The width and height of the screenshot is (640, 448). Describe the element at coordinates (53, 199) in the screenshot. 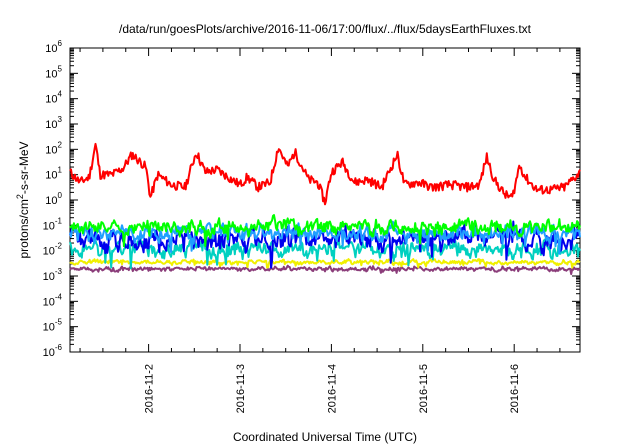

I see `y-tick-label: 10⁰` at that location.